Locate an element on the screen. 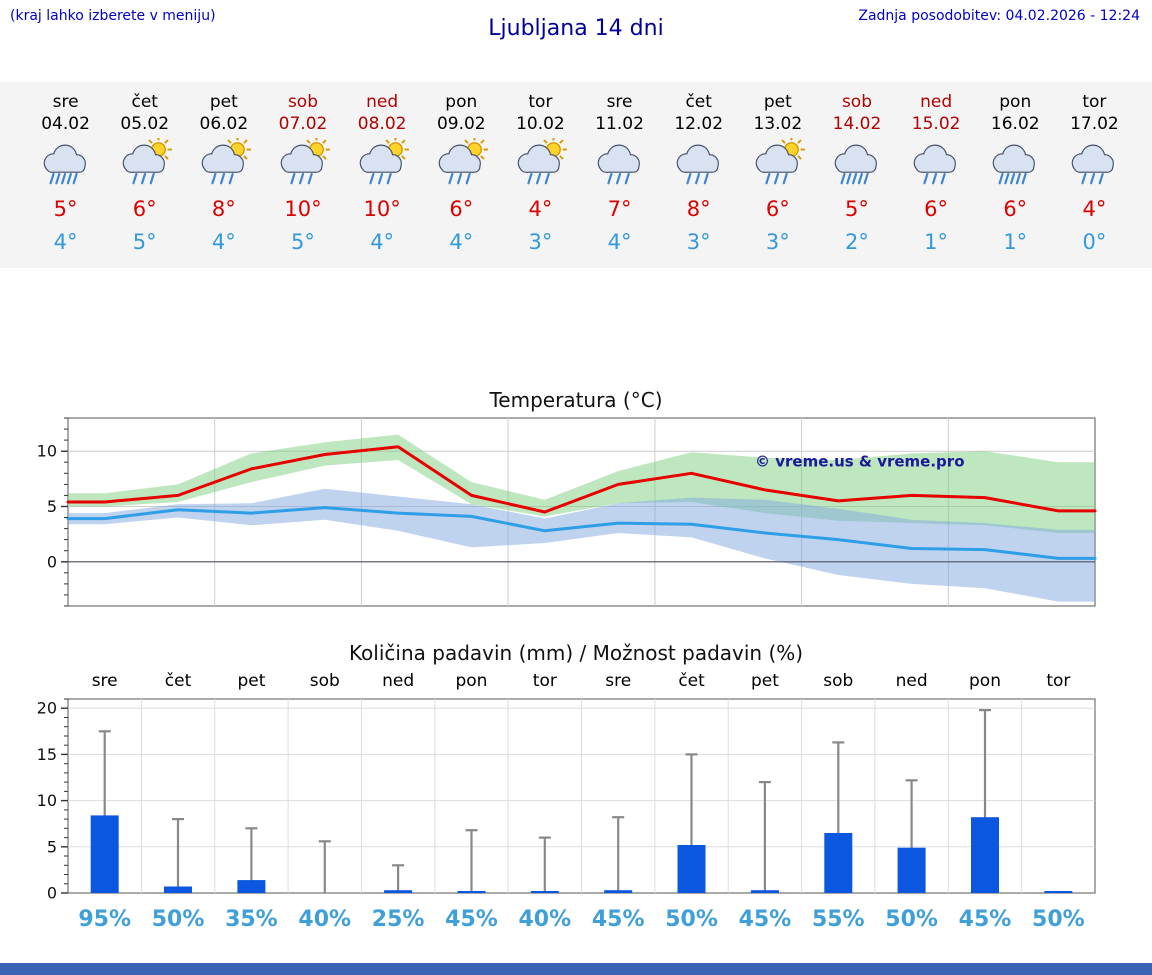  precip-y-tick-label: 15 is located at coordinates (47, 754).